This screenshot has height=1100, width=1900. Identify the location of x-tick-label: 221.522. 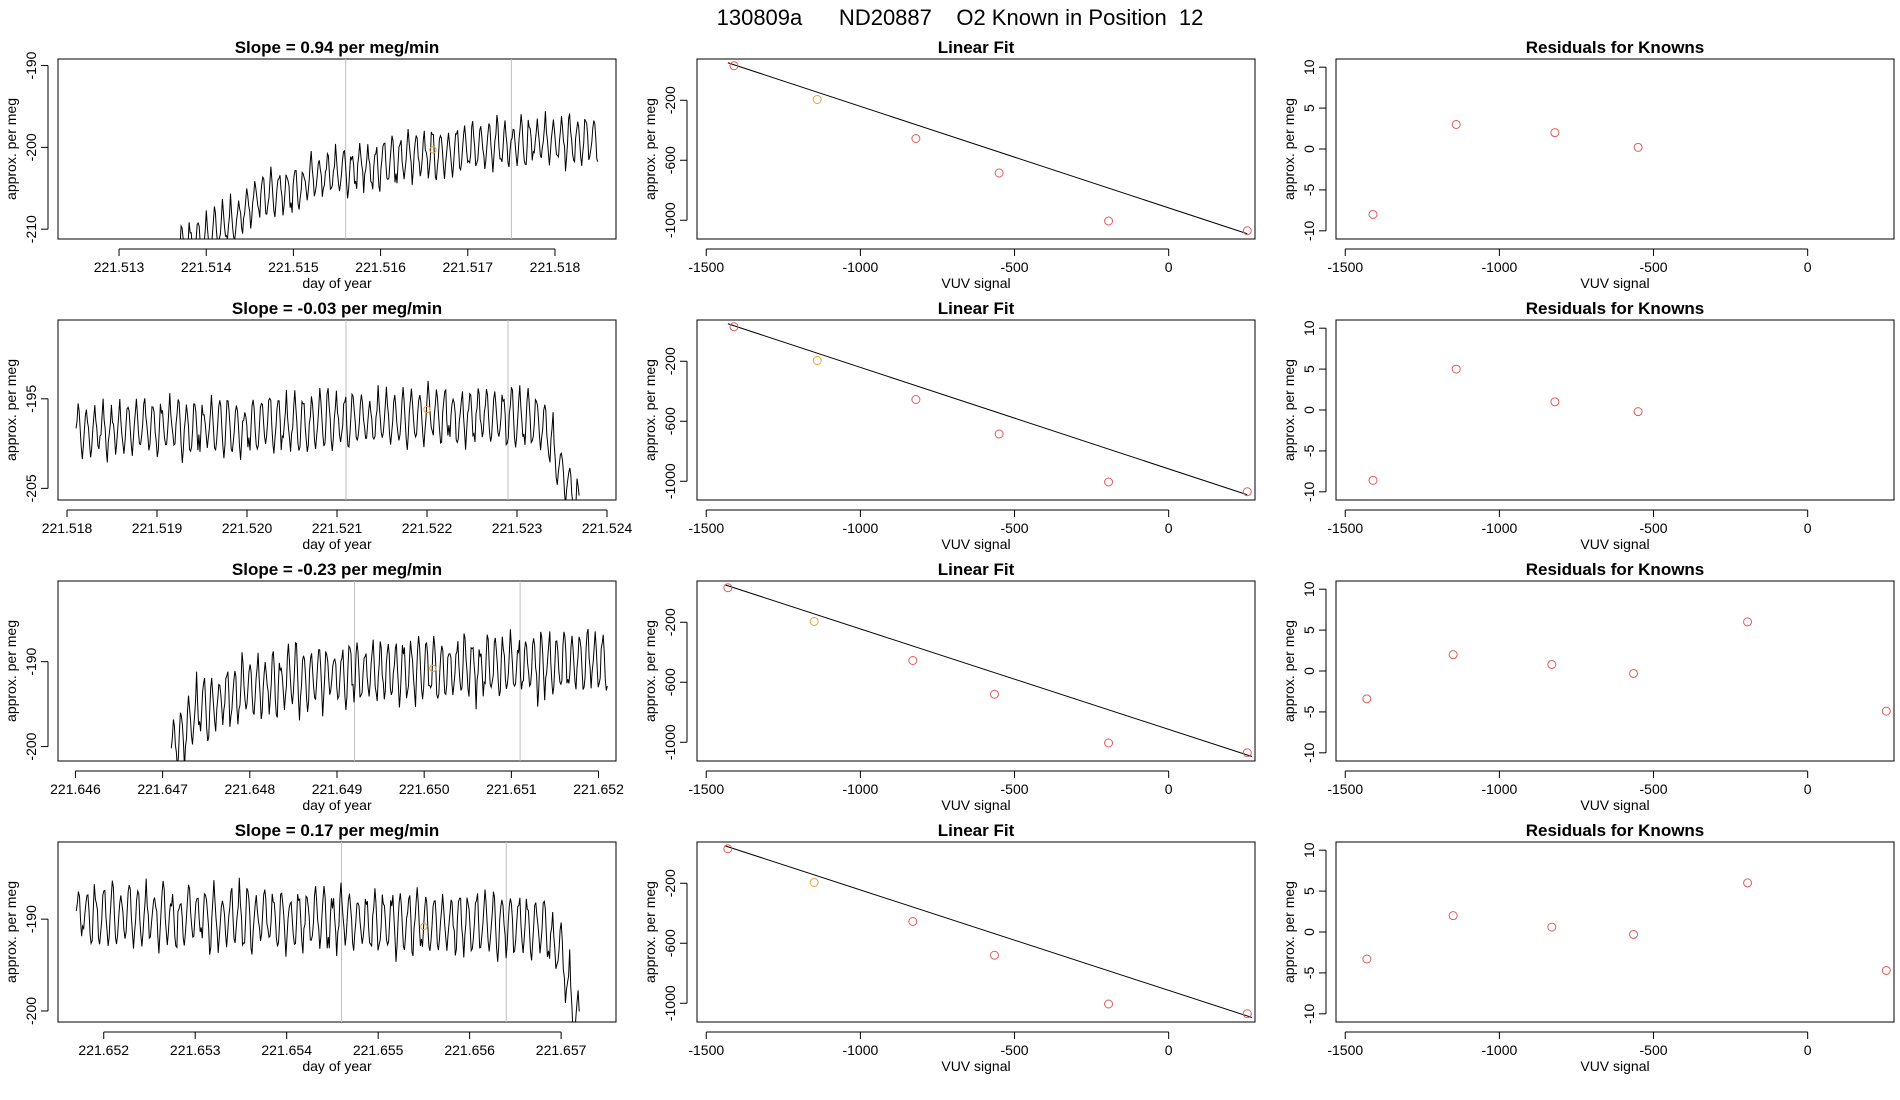
(427, 528).